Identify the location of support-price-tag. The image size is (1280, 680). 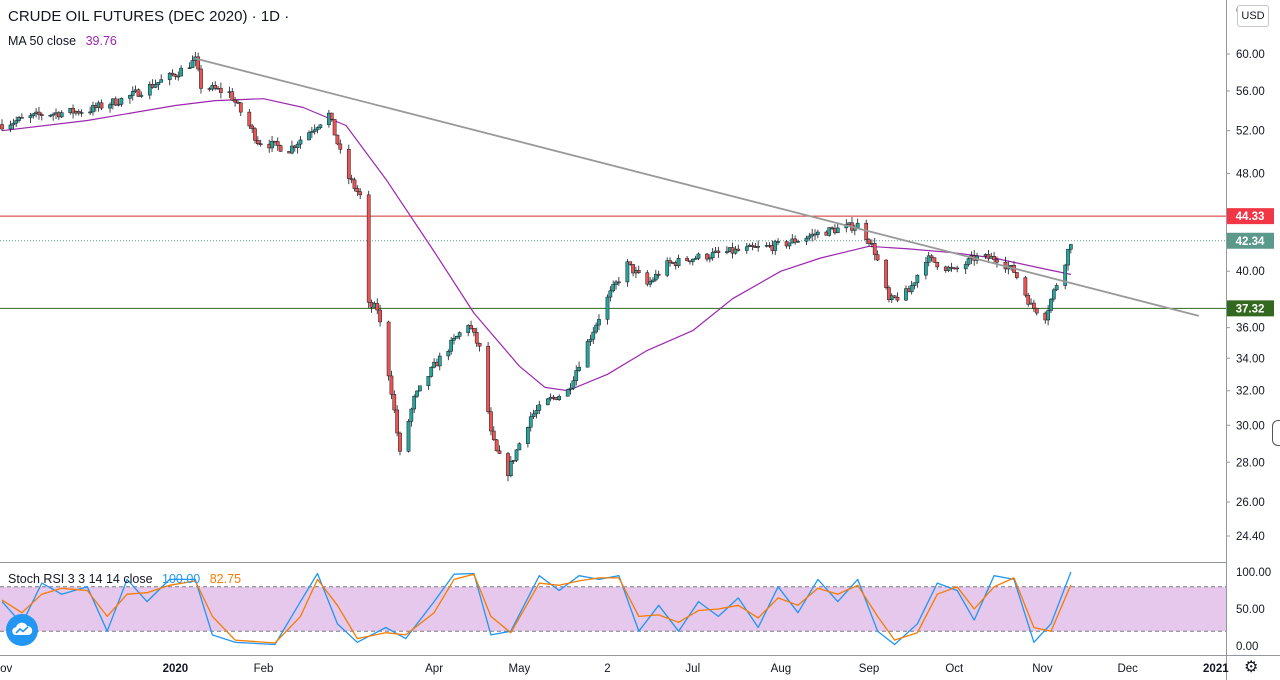
(1250, 308).